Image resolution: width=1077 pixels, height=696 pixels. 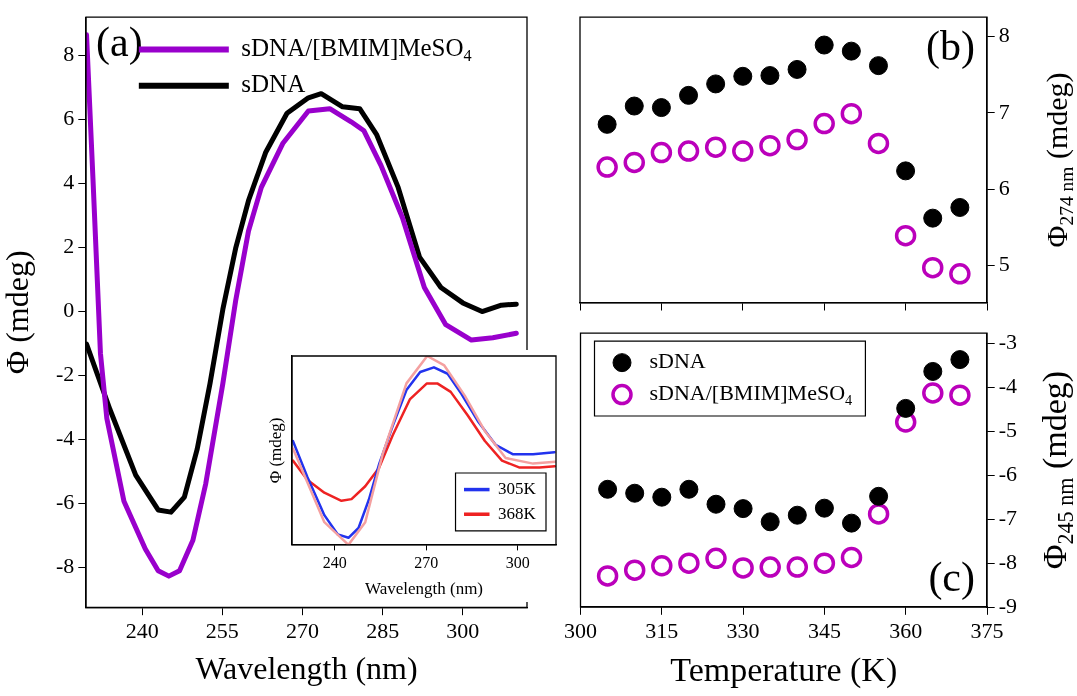 What do you see at coordinates (1008, 342) in the screenshot?
I see `y-tick-label: -3` at bounding box center [1008, 342].